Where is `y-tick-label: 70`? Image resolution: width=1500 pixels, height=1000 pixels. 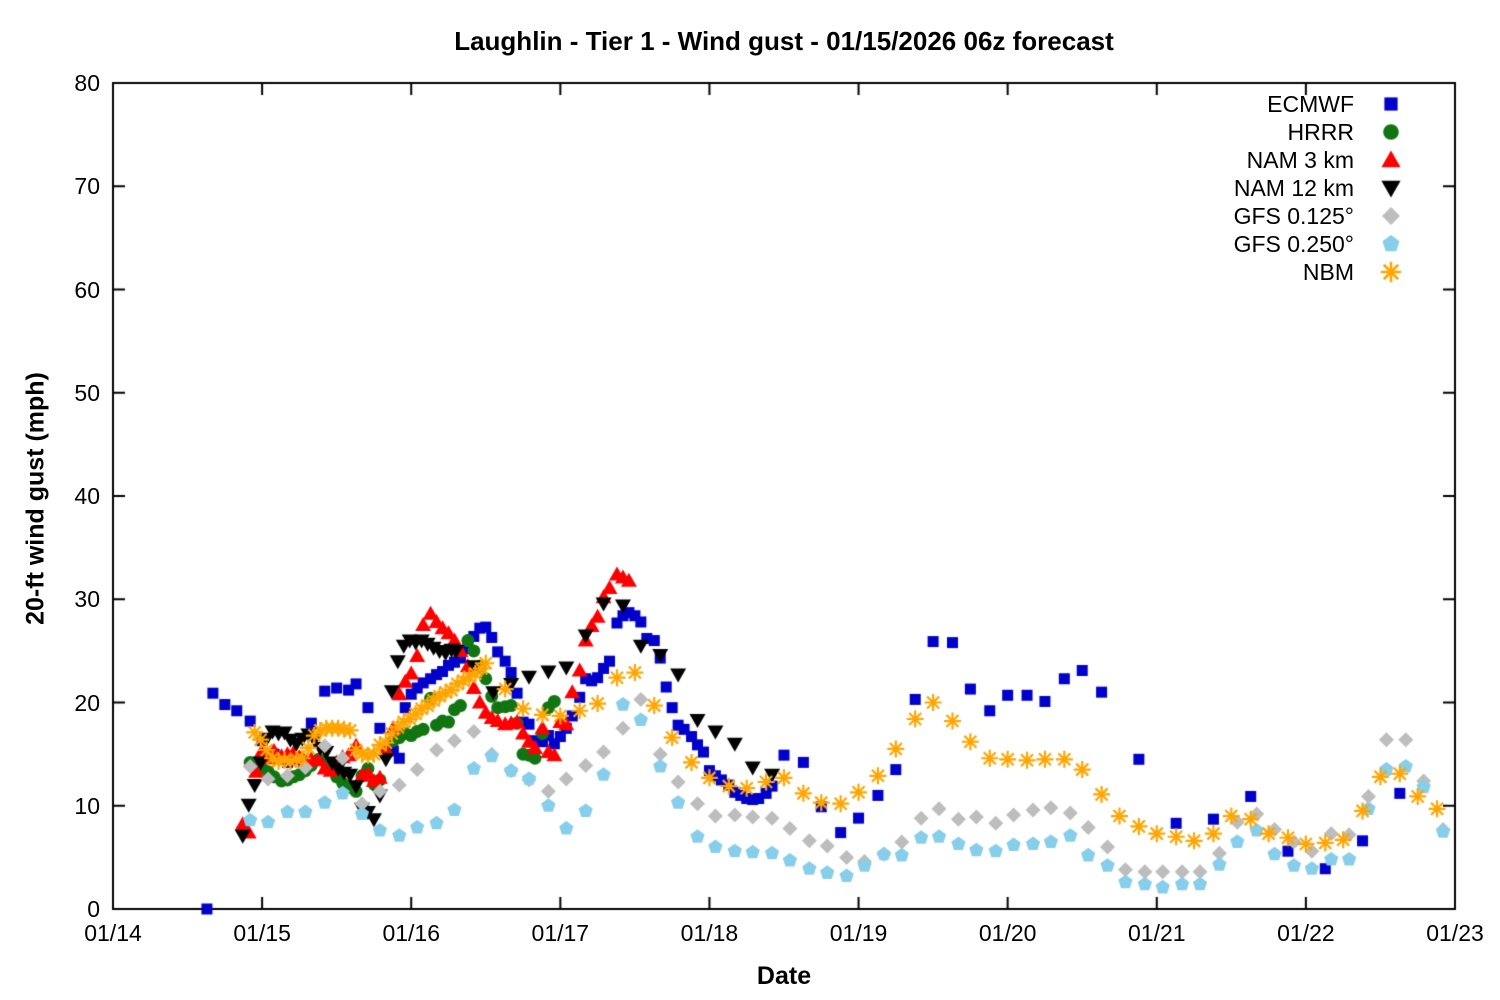 y-tick-label: 70 is located at coordinates (87, 186).